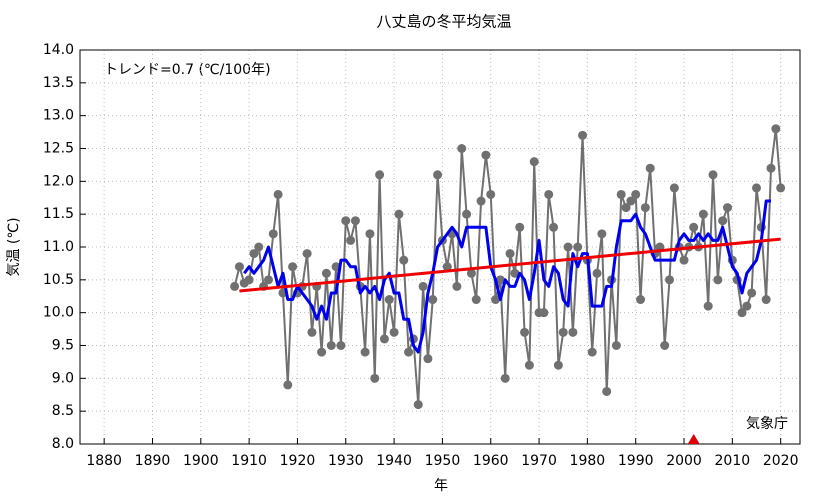 This screenshot has width=833, height=498. I want to click on y-tick-label: 11.5, so click(58, 214).